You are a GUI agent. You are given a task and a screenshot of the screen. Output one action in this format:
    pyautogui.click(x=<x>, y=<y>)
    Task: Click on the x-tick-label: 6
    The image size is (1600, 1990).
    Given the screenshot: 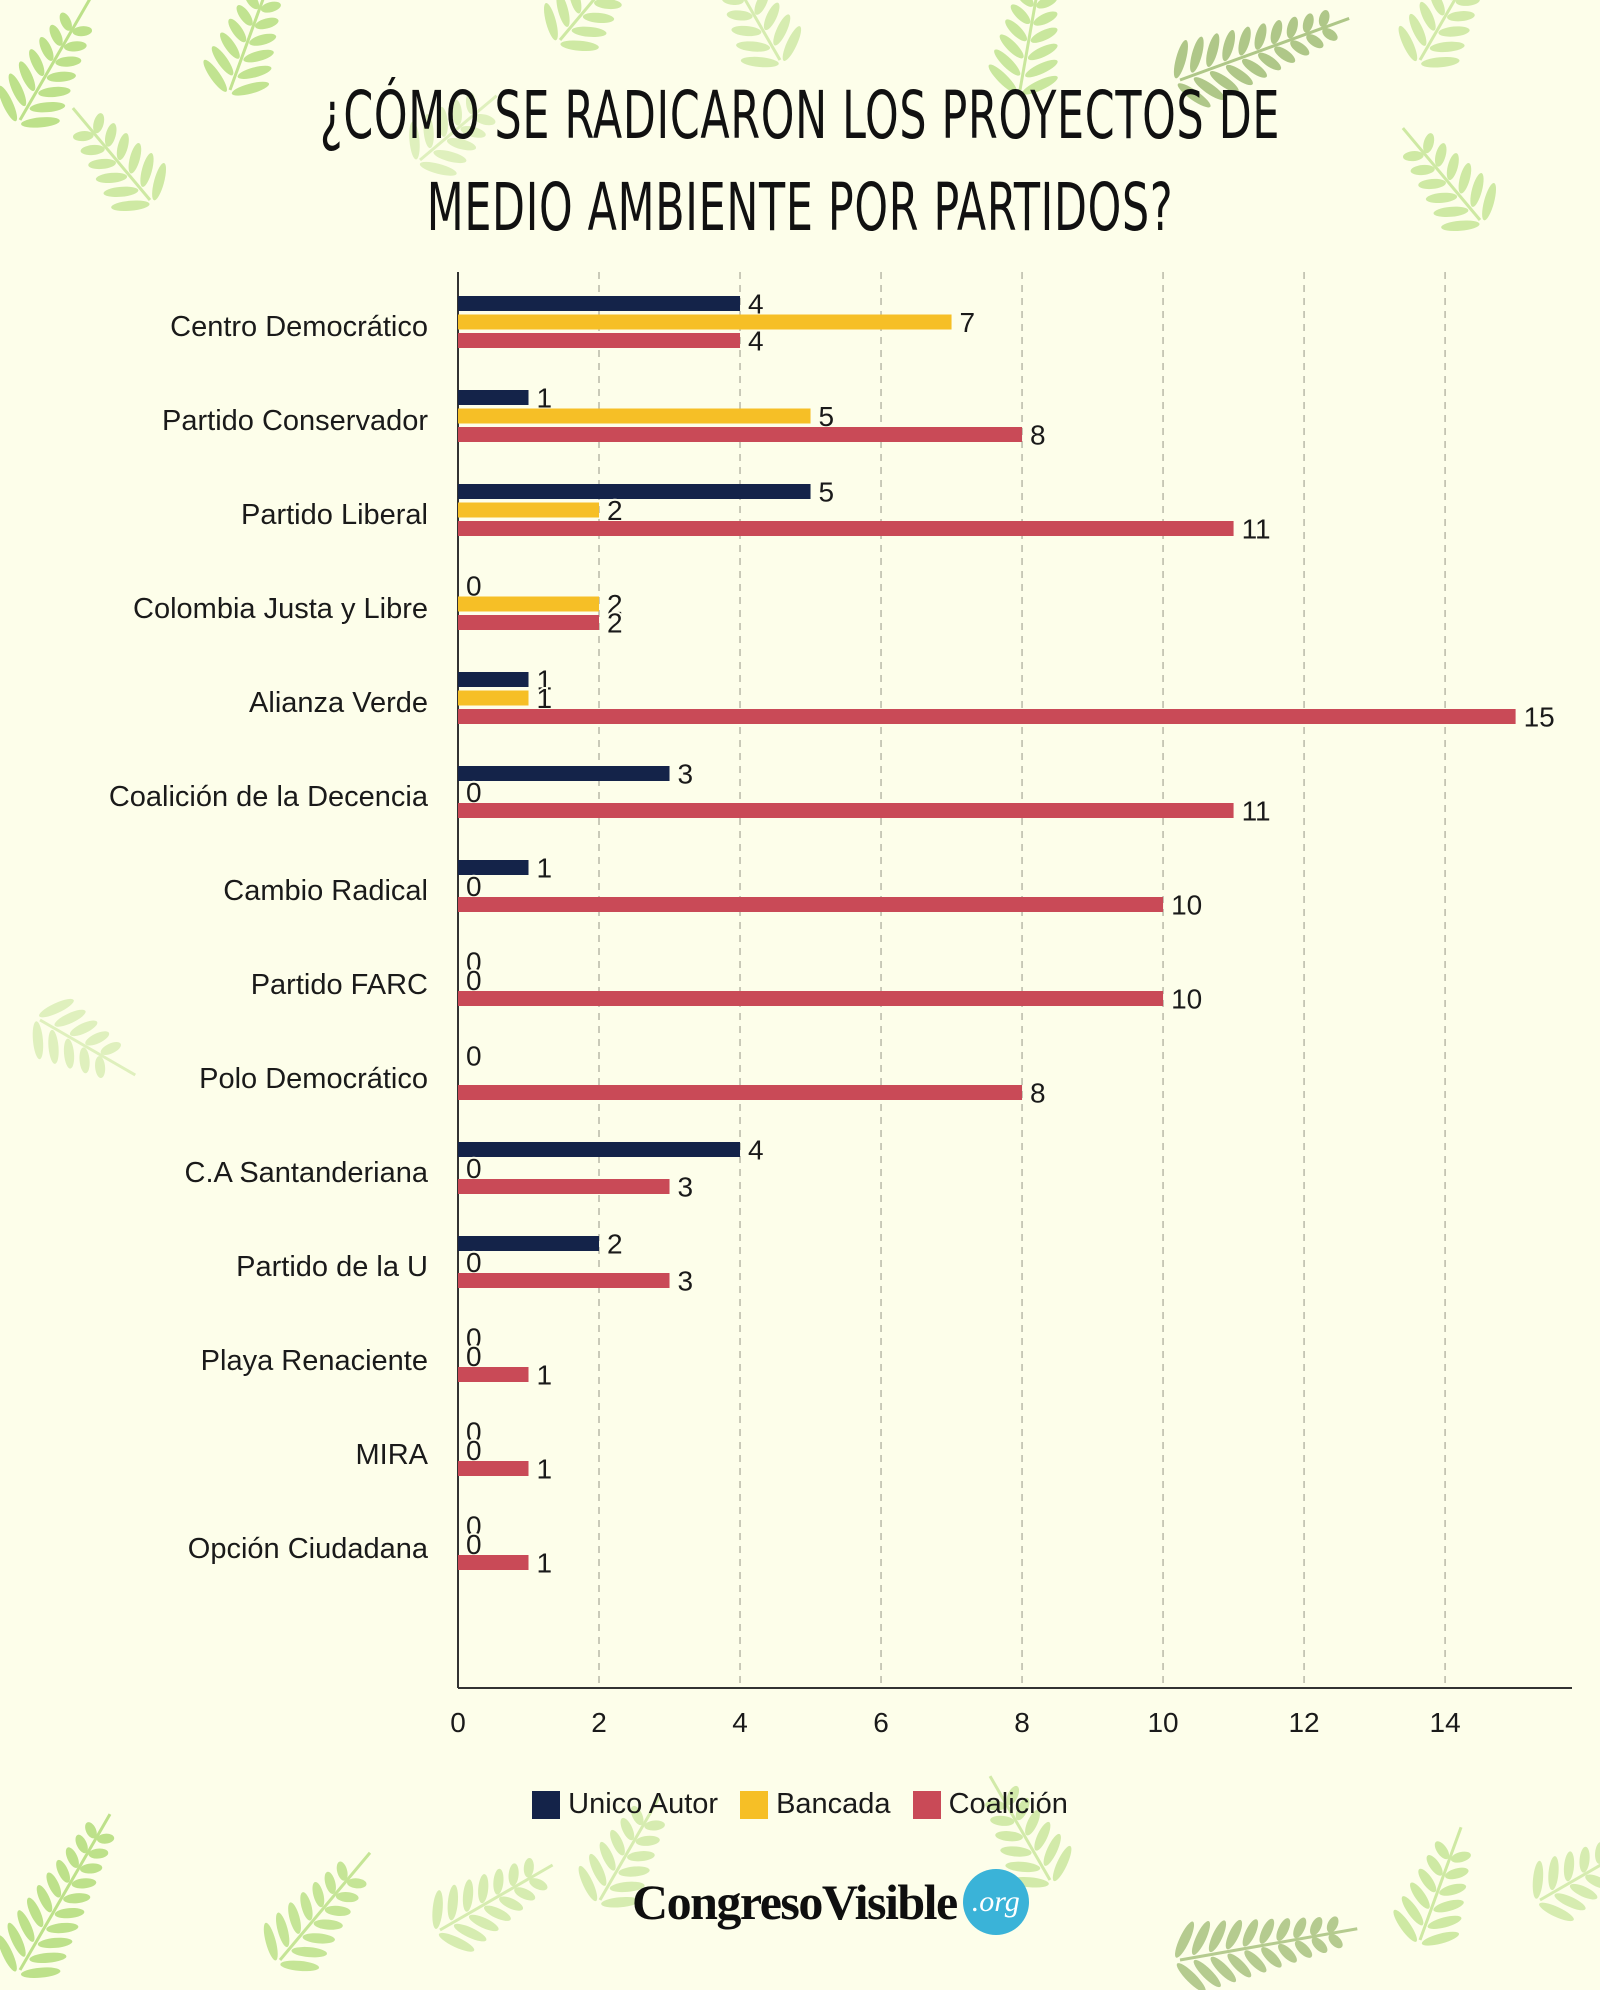 What is the action you would take?
    pyautogui.click(x=881, y=1722)
    